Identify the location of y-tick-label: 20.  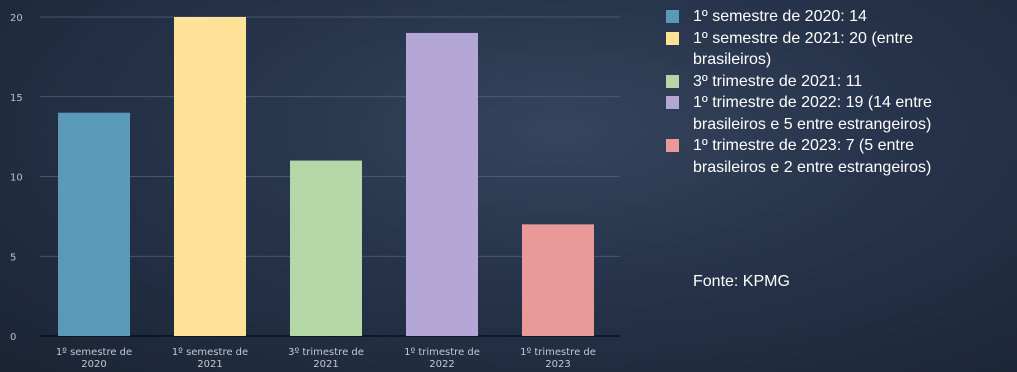
(16, 18).